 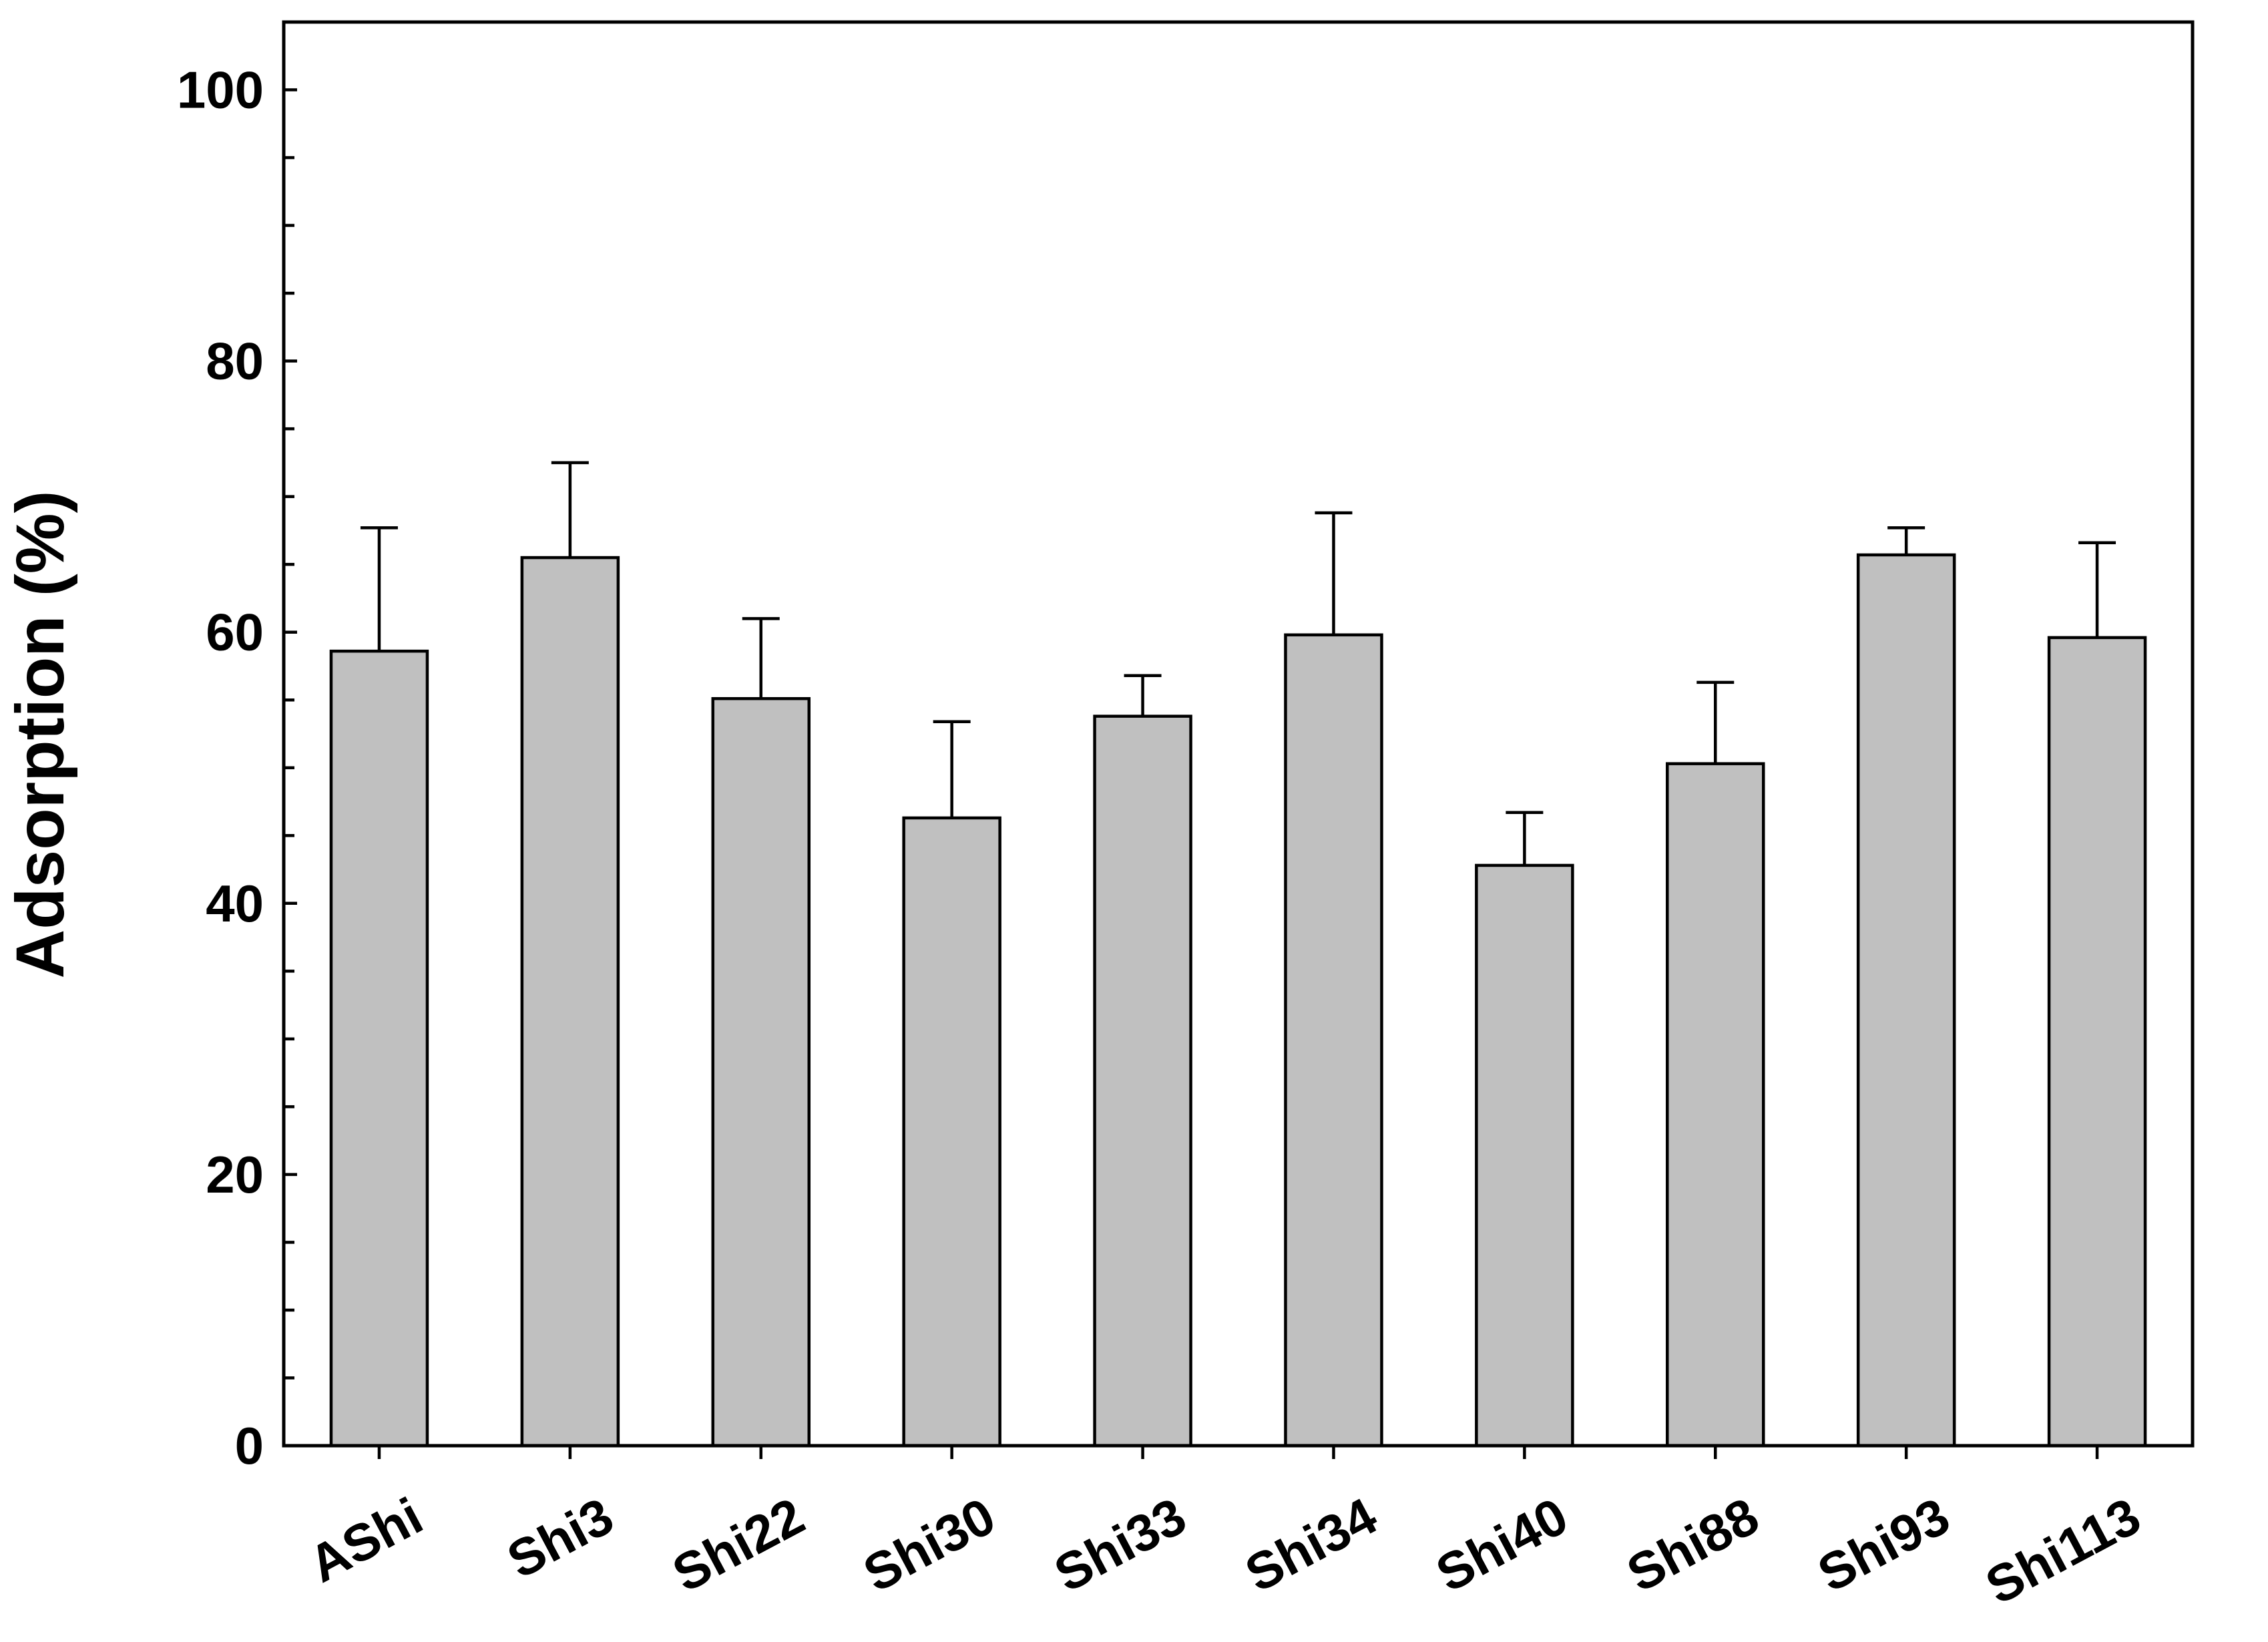 I want to click on bar-Shi88, so click(x=1715, y=1105).